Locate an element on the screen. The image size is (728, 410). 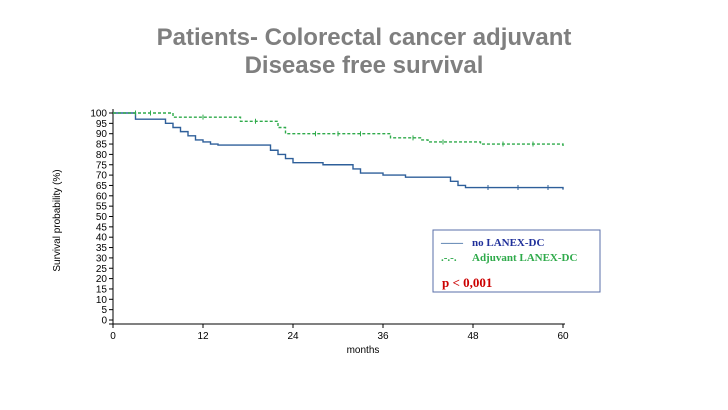
legend-entry-adjuvant-lanex: Adjuvant LANEX-DC is located at coordinates (524, 258).